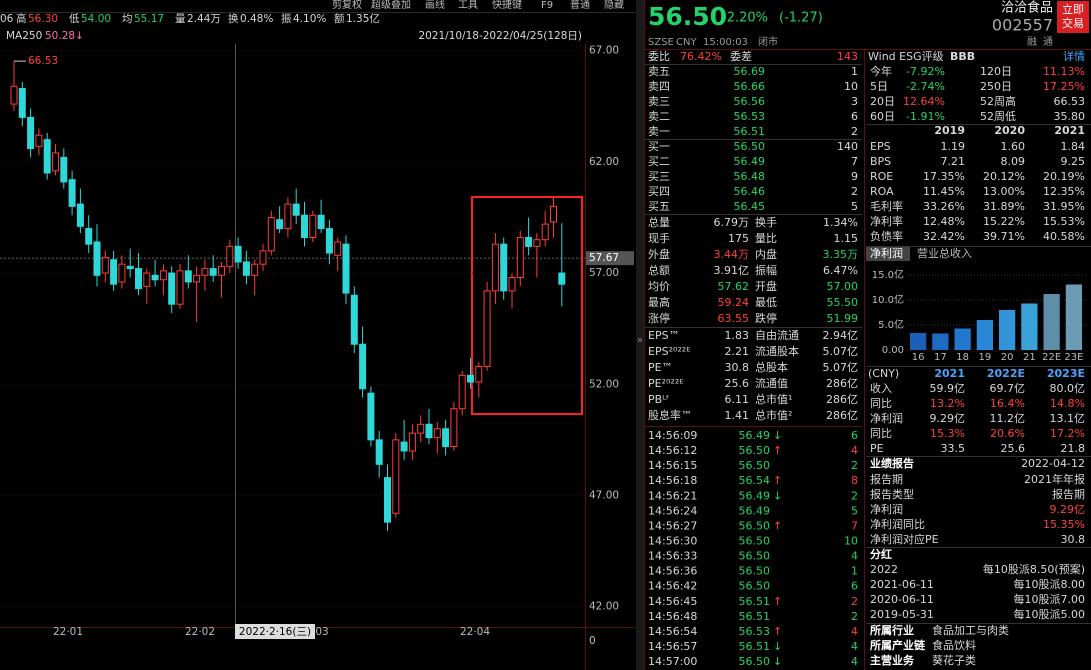  Describe the element at coordinates (659, 176) in the screenshot. I see `book-label: 买三` at that location.